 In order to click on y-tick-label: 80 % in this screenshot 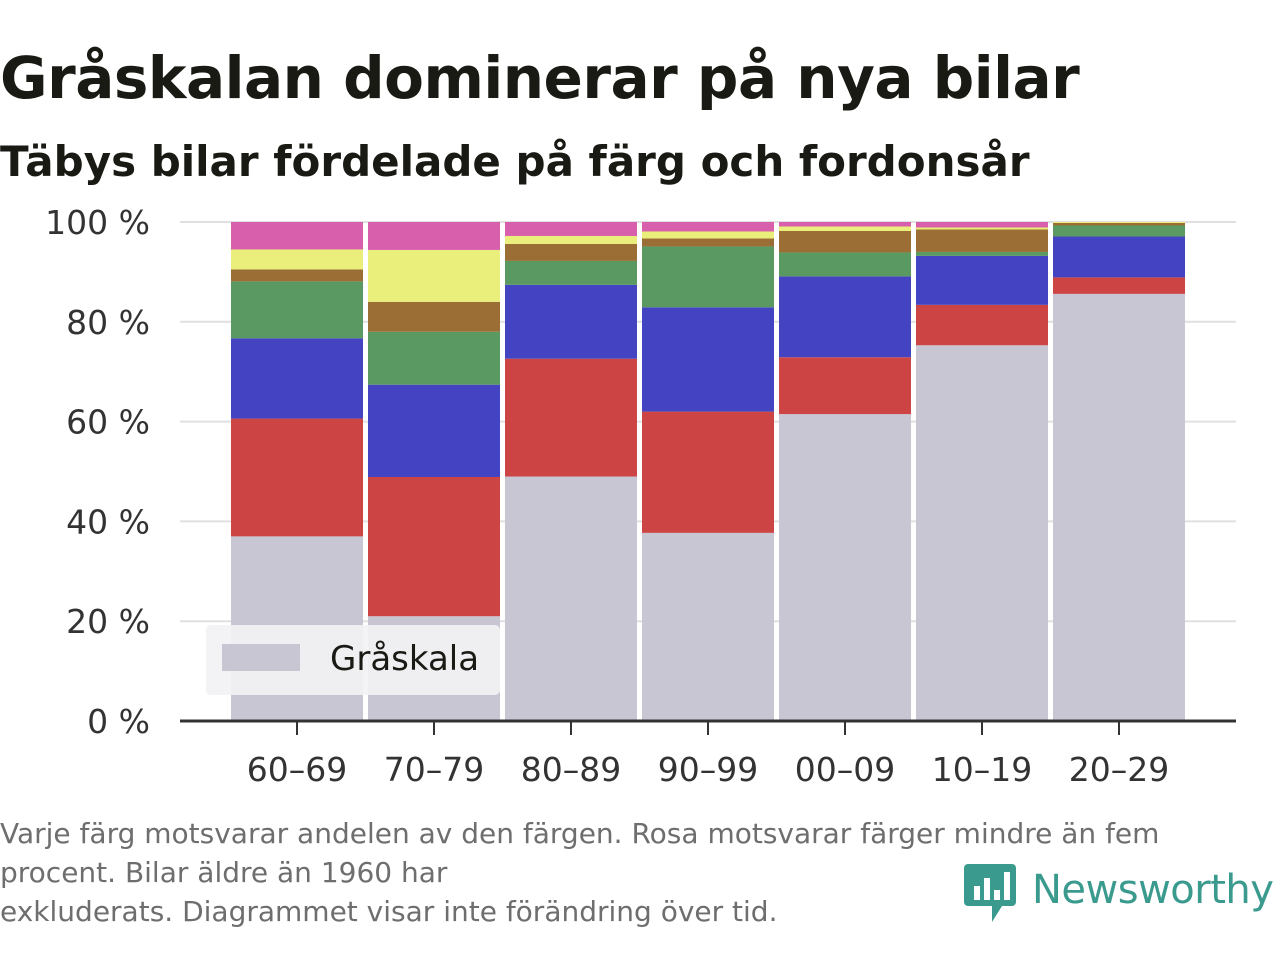, I will do `click(108, 322)`.